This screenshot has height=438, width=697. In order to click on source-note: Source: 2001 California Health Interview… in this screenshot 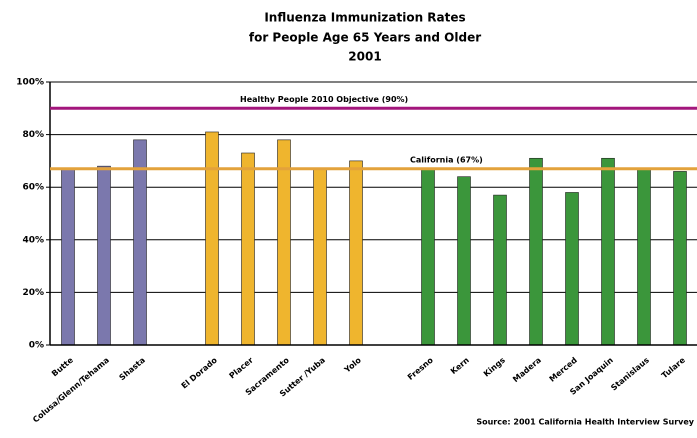, I will do `click(585, 422)`.